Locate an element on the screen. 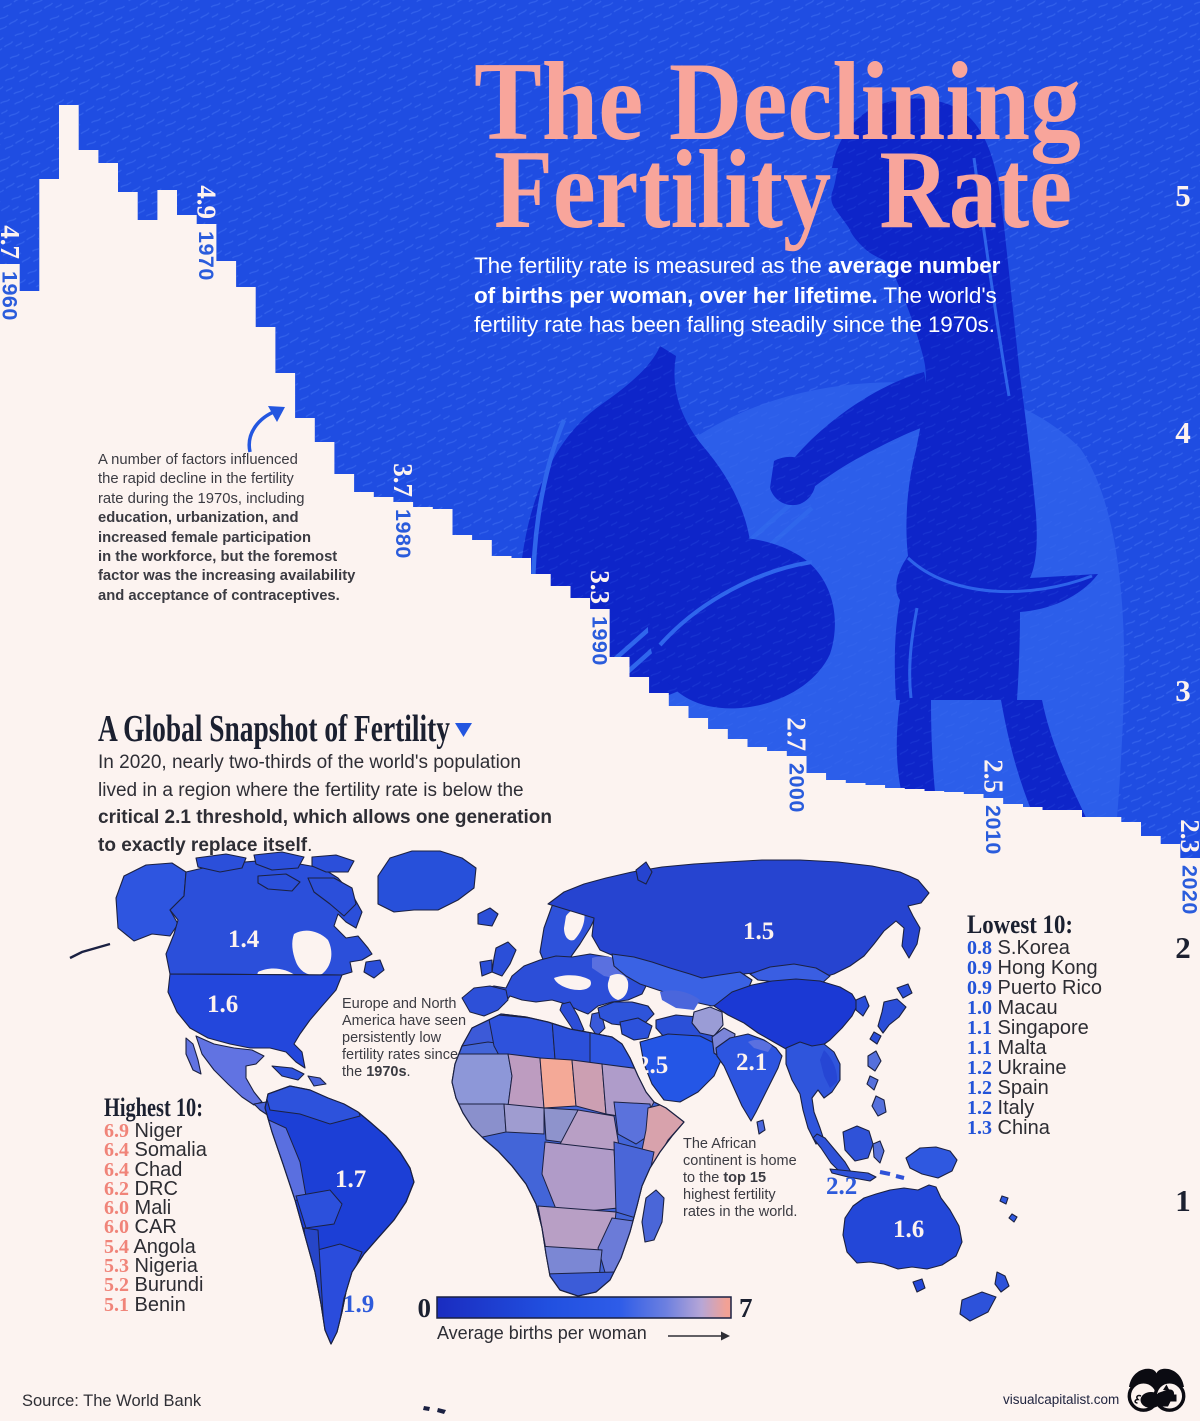 Image resolution: width=1200 pixels, height=1421 pixels. svg-text: 2000 is located at coordinates (796, 788).